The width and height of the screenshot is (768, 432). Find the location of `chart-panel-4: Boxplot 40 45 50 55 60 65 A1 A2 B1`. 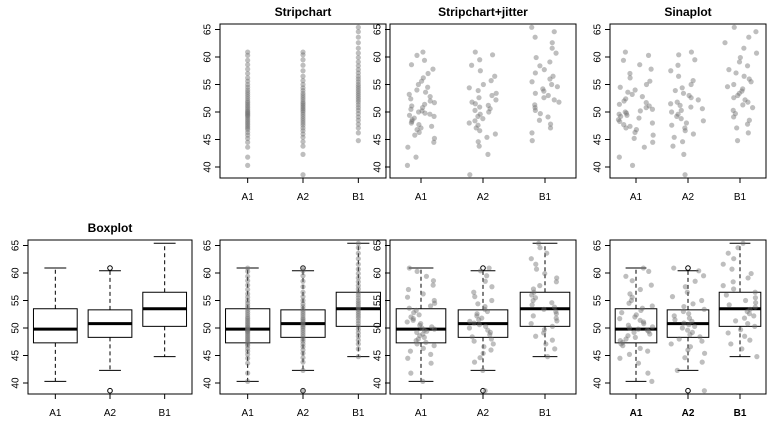

chart-panel-4: Boxplot 40 45 50 55 60 65 A1 A2 B1 is located at coordinates (102, 320).